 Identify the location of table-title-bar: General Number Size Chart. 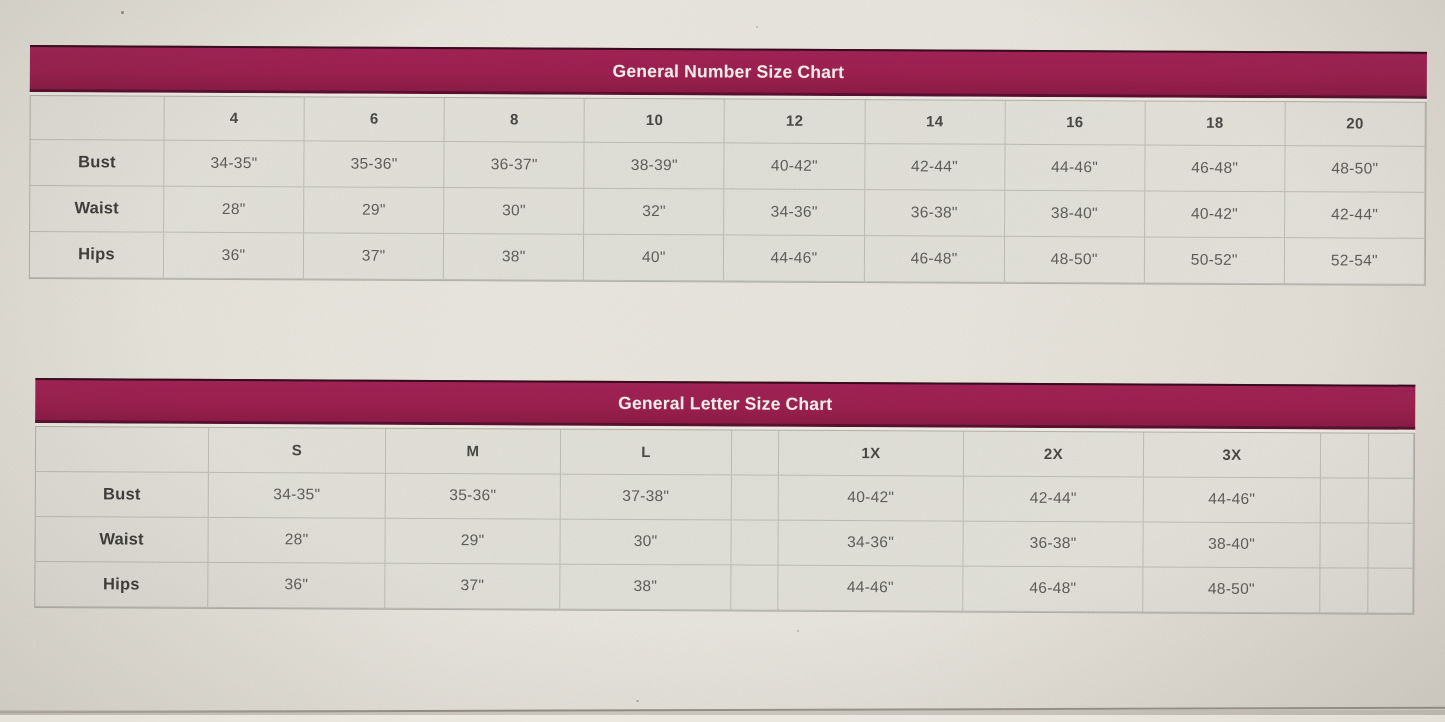
(728, 72).